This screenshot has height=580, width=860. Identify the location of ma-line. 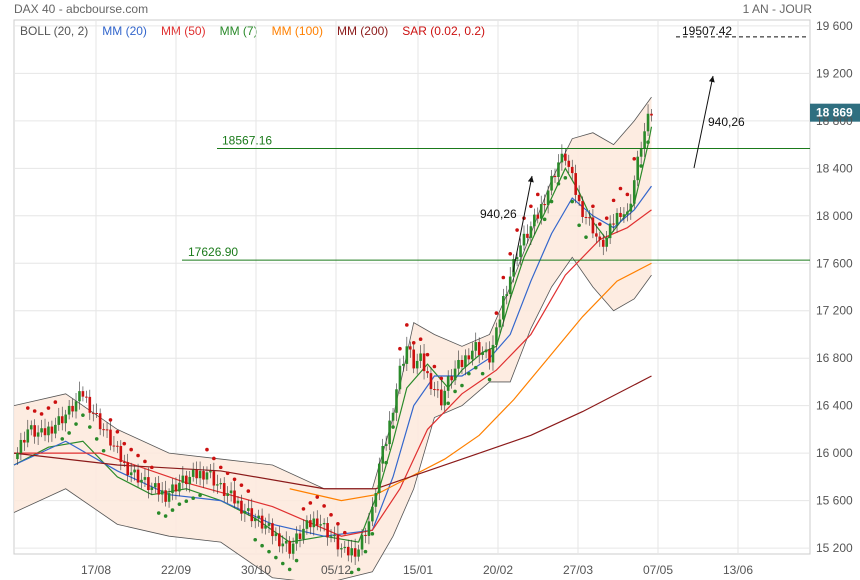
(332, 432).